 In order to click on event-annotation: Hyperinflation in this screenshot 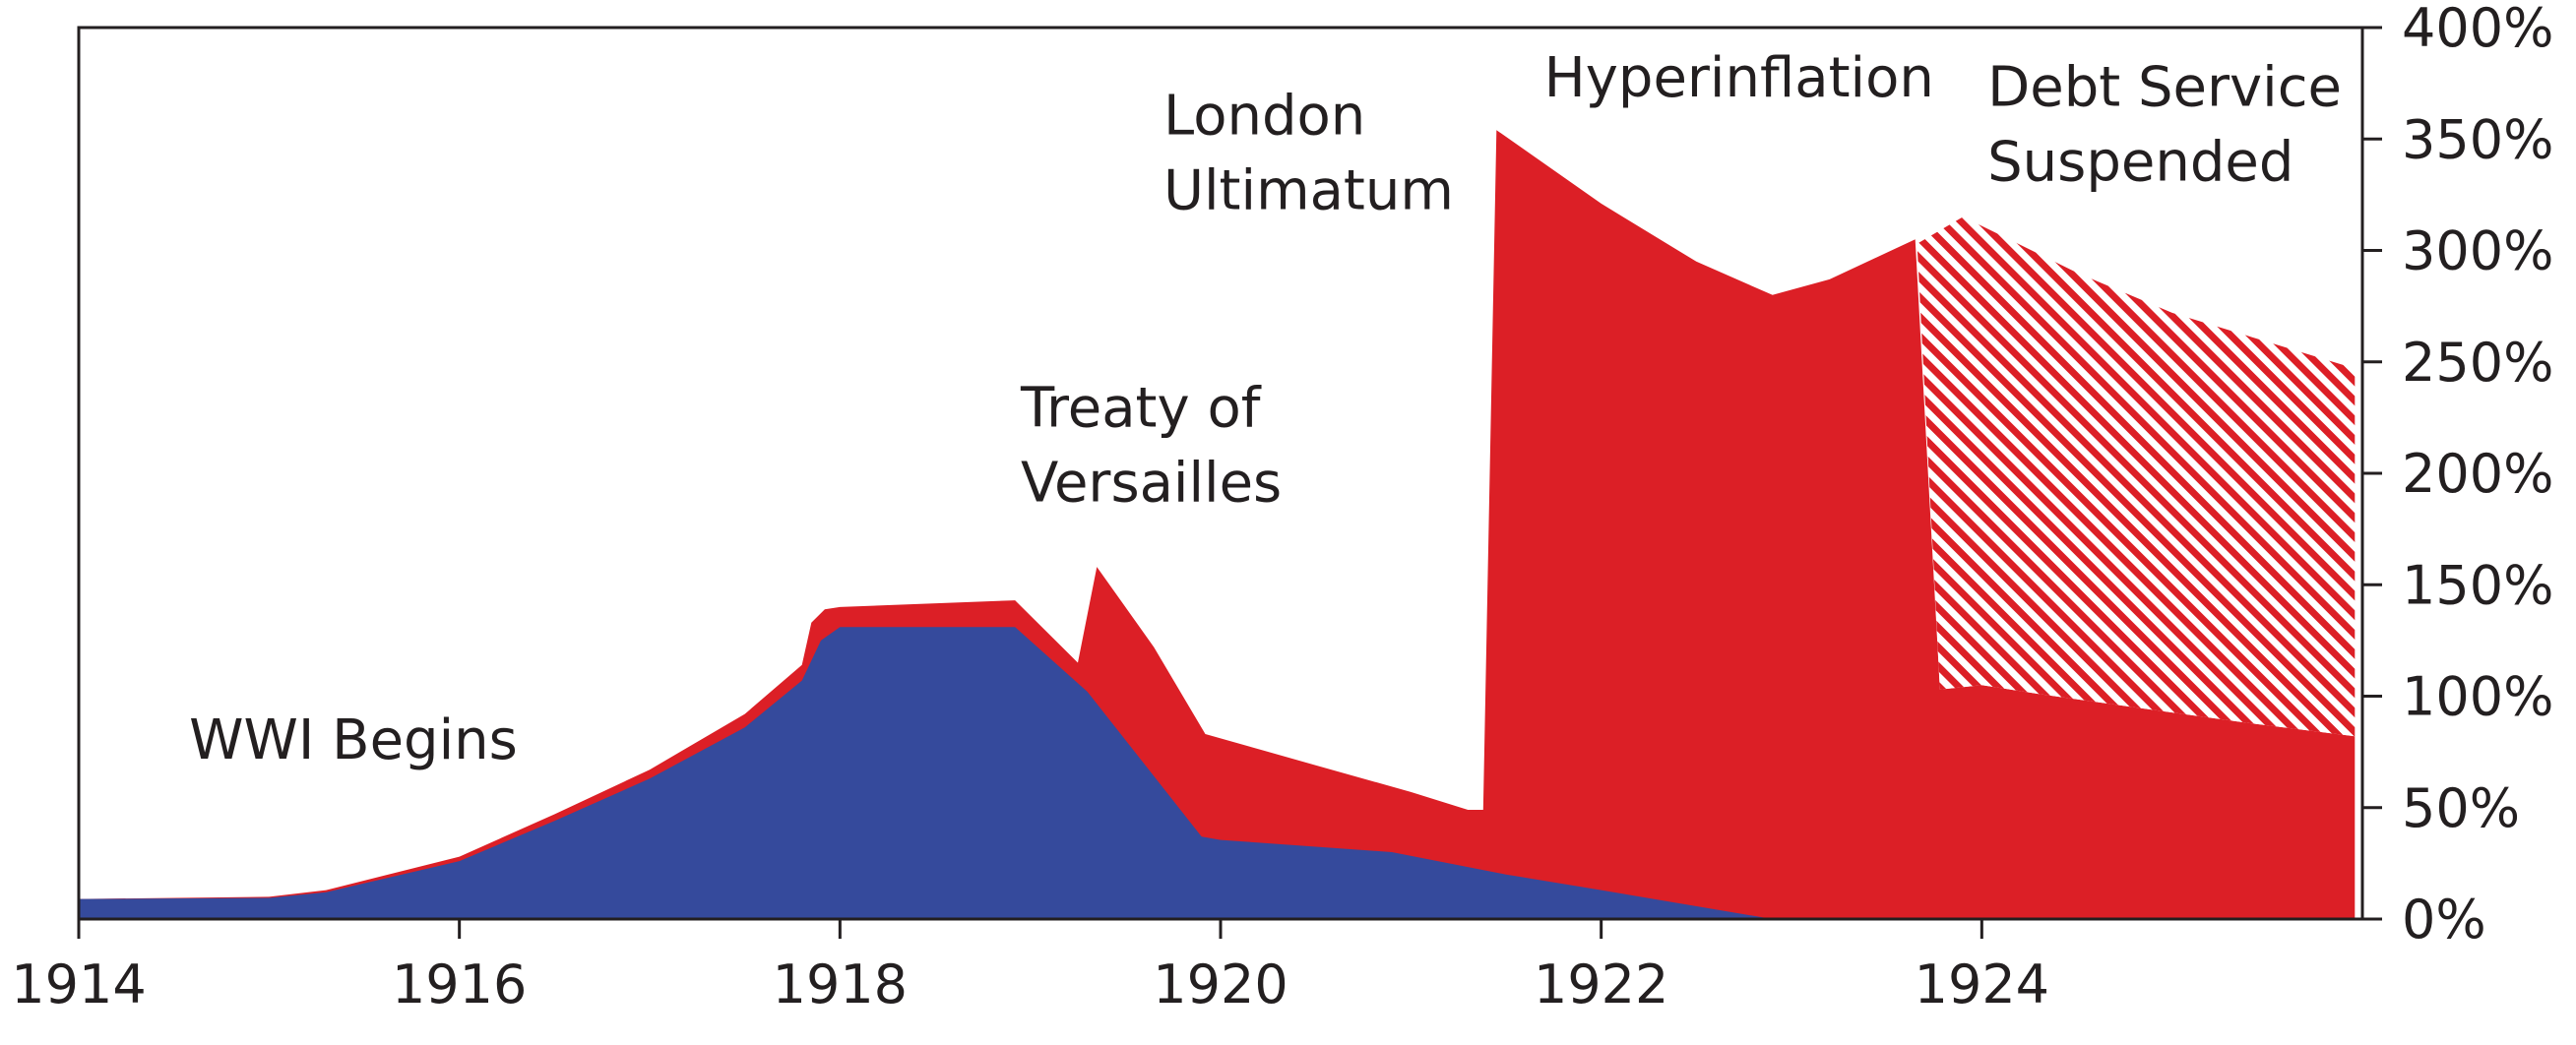, I will do `click(1739, 78)`.